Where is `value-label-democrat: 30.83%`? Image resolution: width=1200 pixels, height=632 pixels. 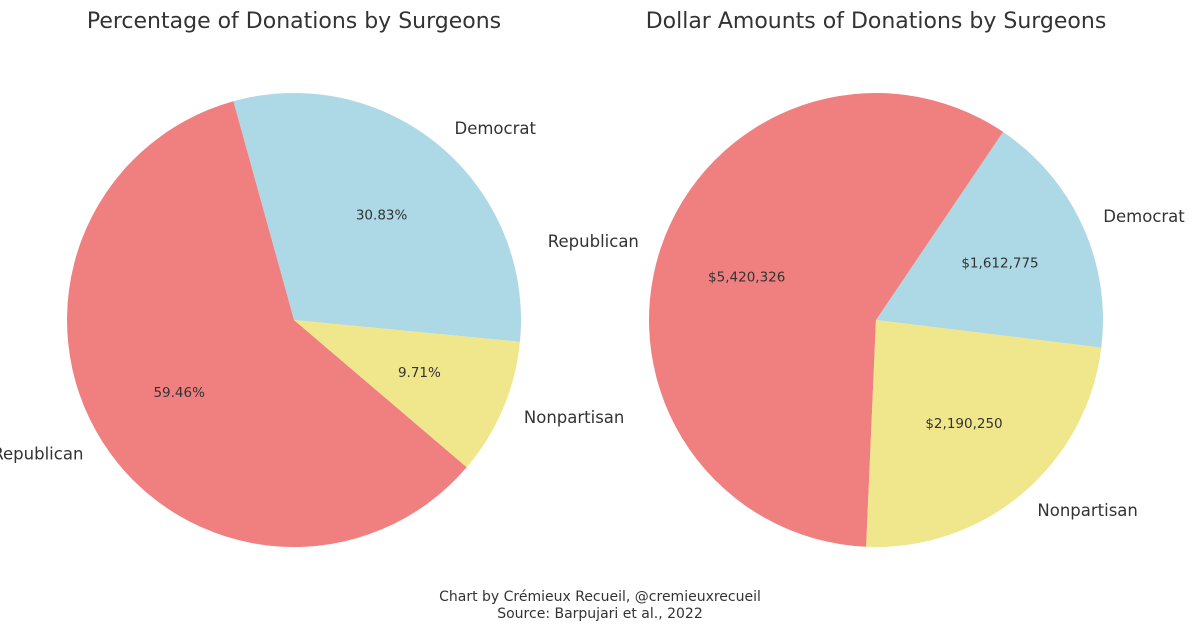
value-label-democrat: 30.83% is located at coordinates (382, 216).